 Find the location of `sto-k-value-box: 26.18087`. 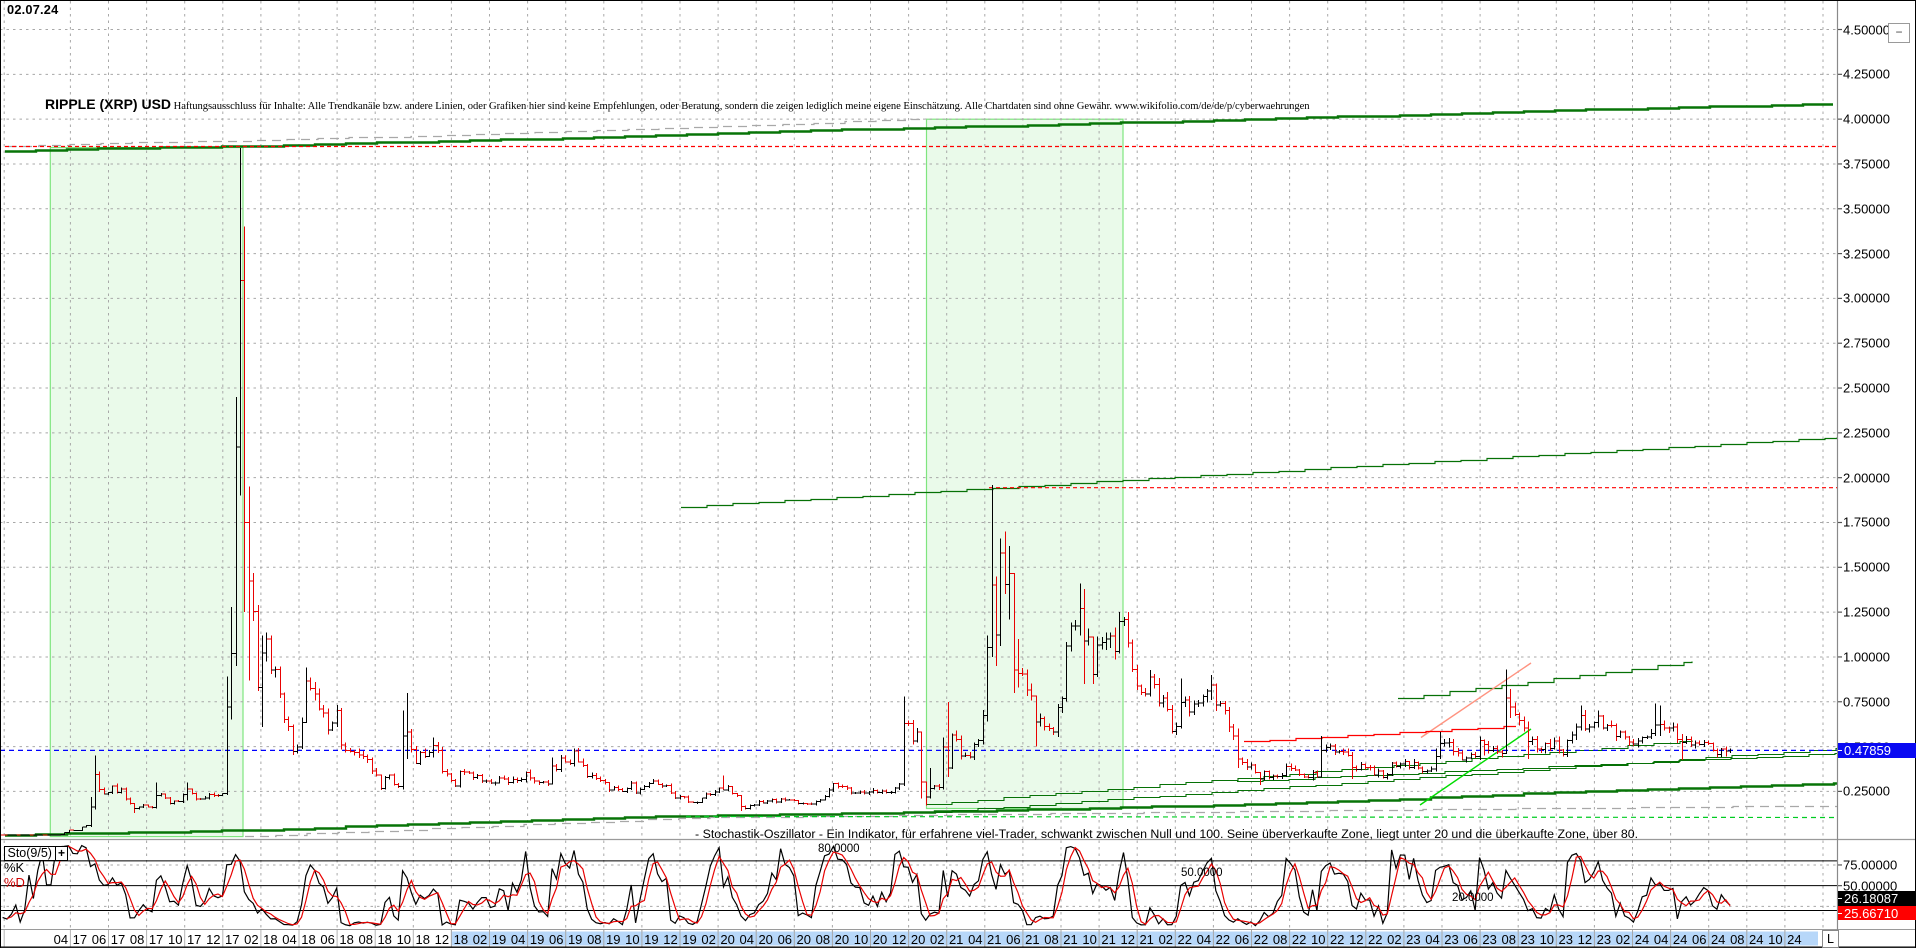

sto-k-value-box: 26.18087 is located at coordinates (1877, 898).